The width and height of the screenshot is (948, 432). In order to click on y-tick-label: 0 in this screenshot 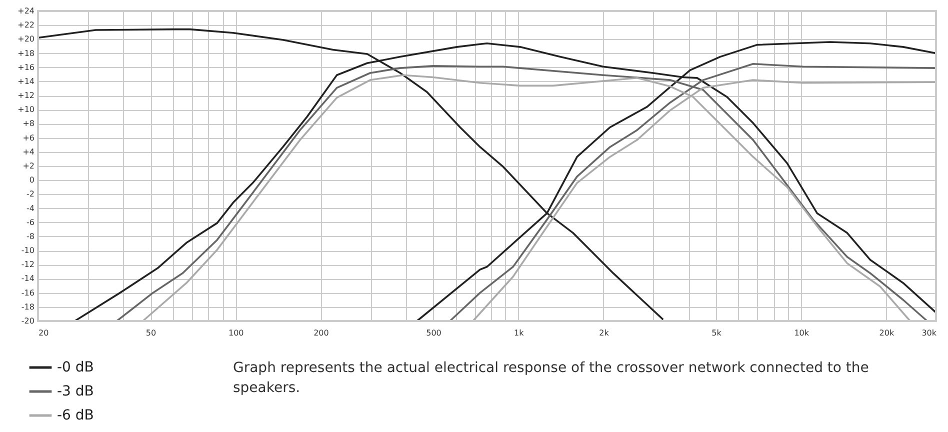, I will do `click(31, 180)`.